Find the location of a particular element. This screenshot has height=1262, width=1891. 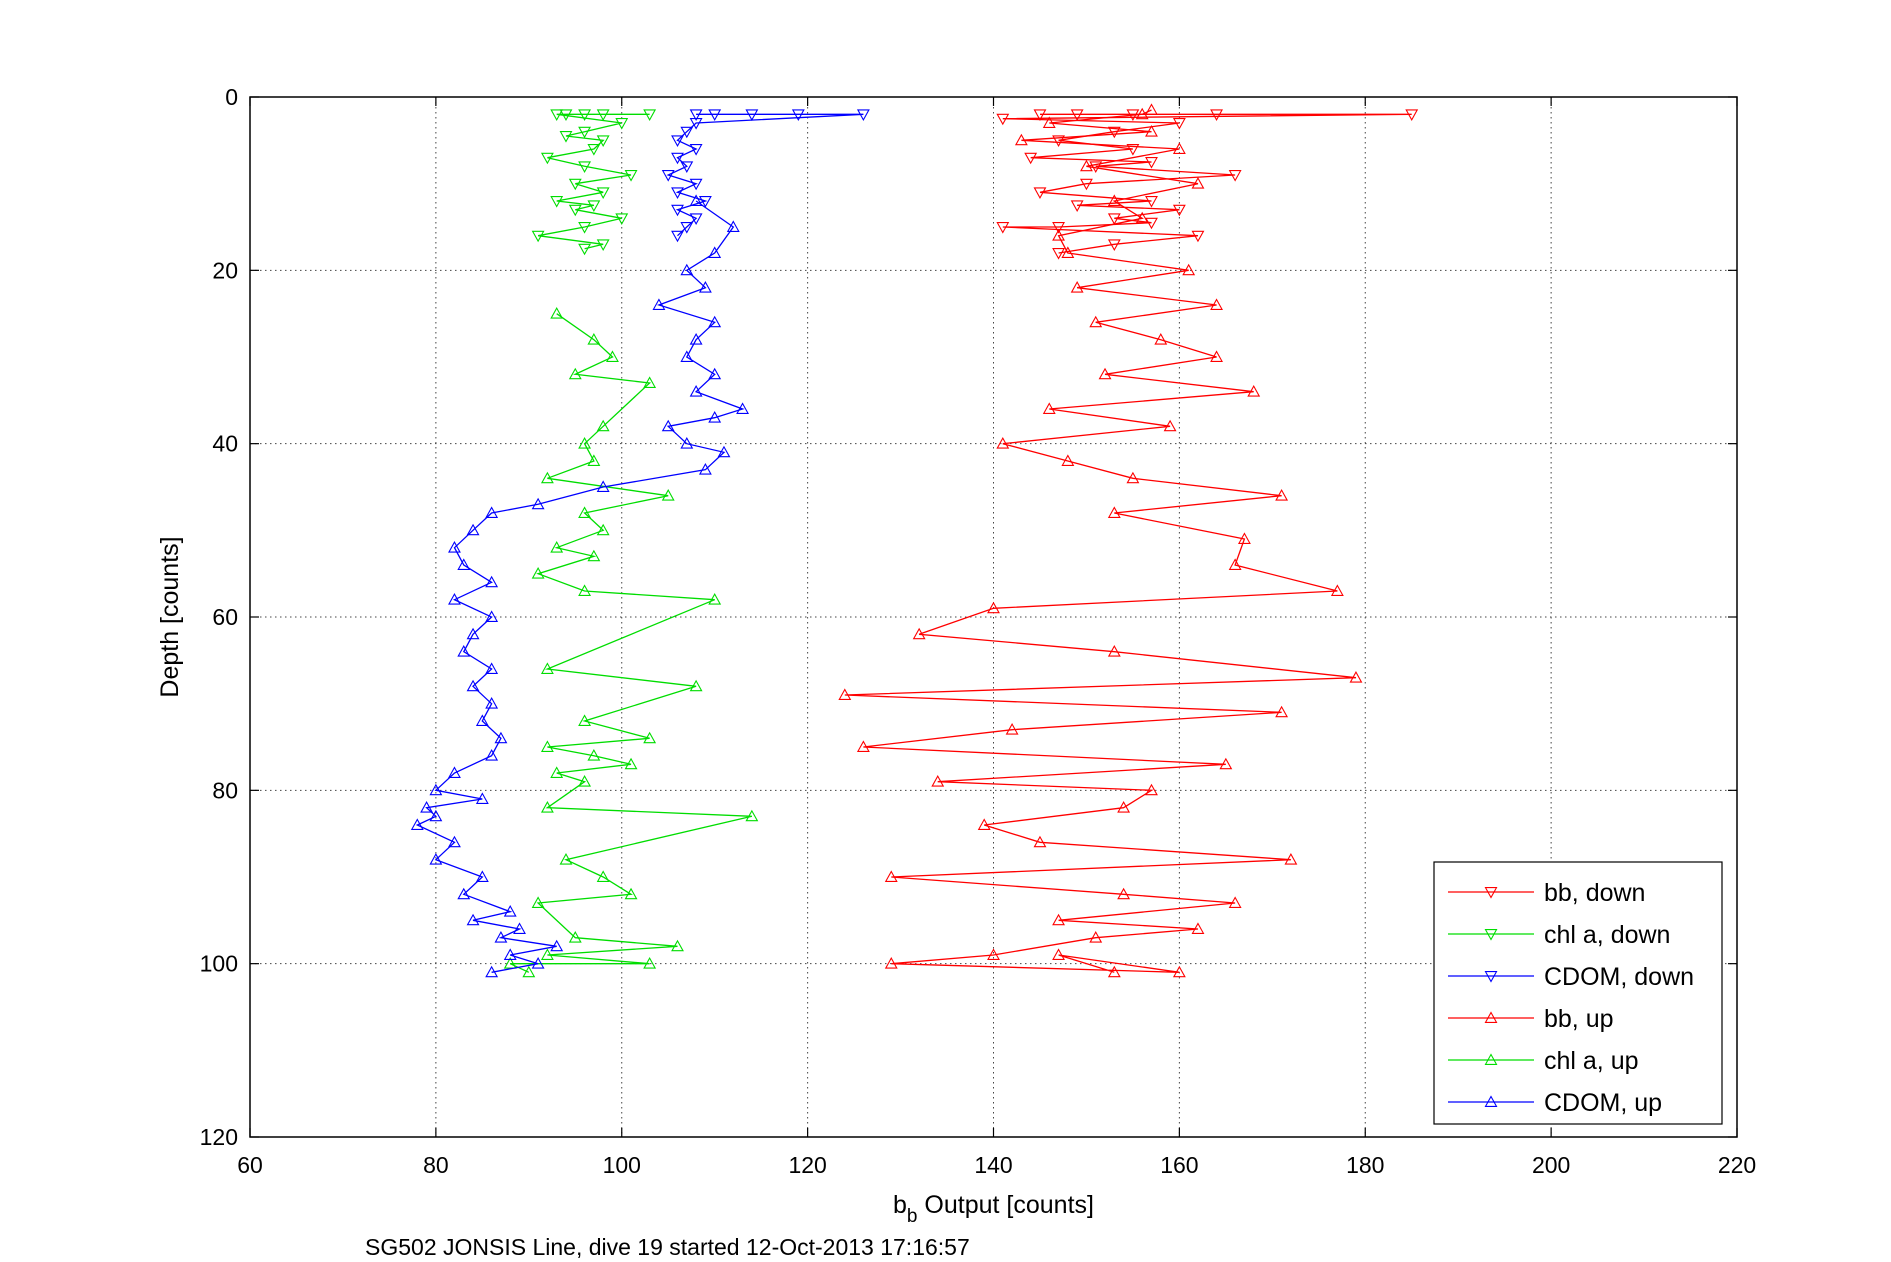

legend-entry-chl-a-up: chl a, up is located at coordinates (1543, 1061).